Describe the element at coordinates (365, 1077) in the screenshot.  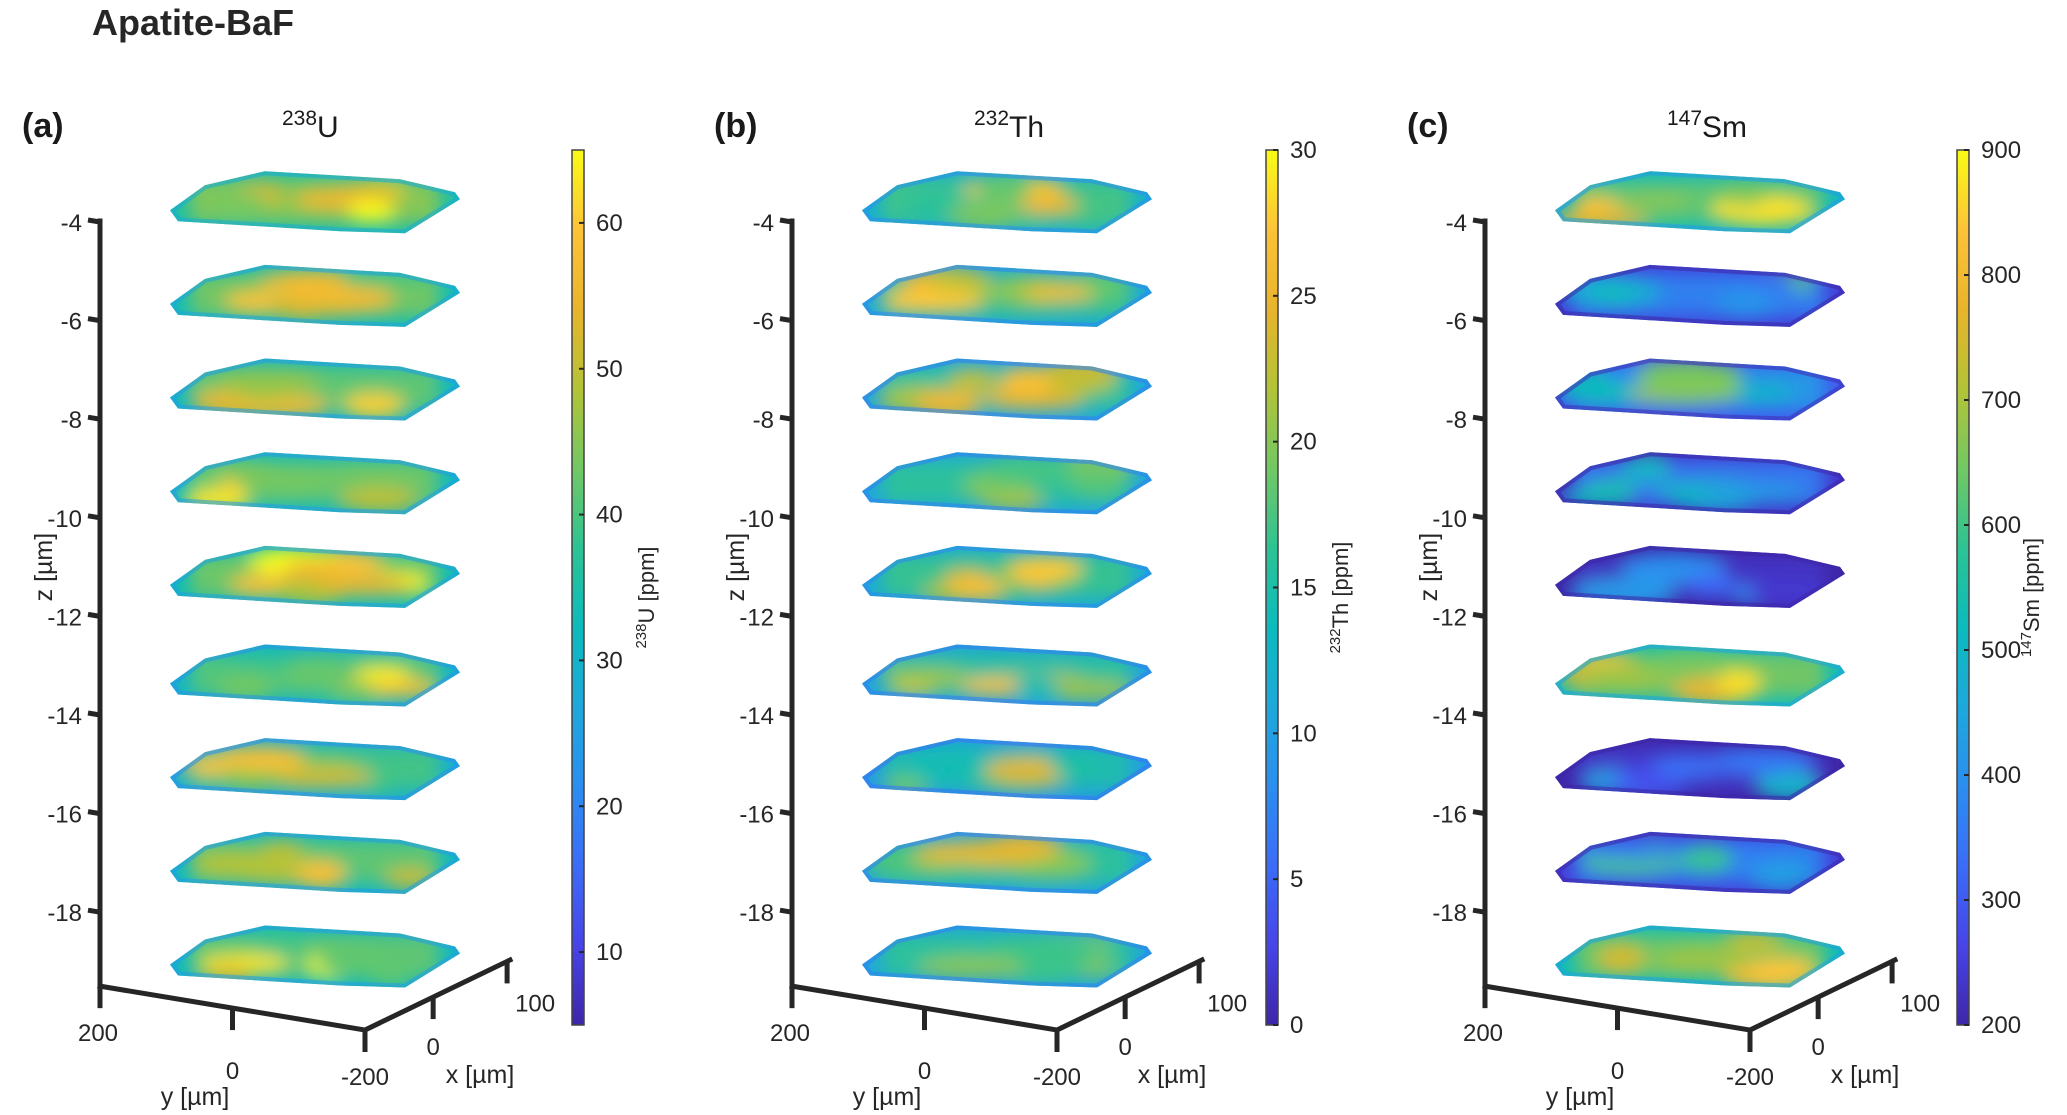
I see `y-tick-label: -200` at that location.